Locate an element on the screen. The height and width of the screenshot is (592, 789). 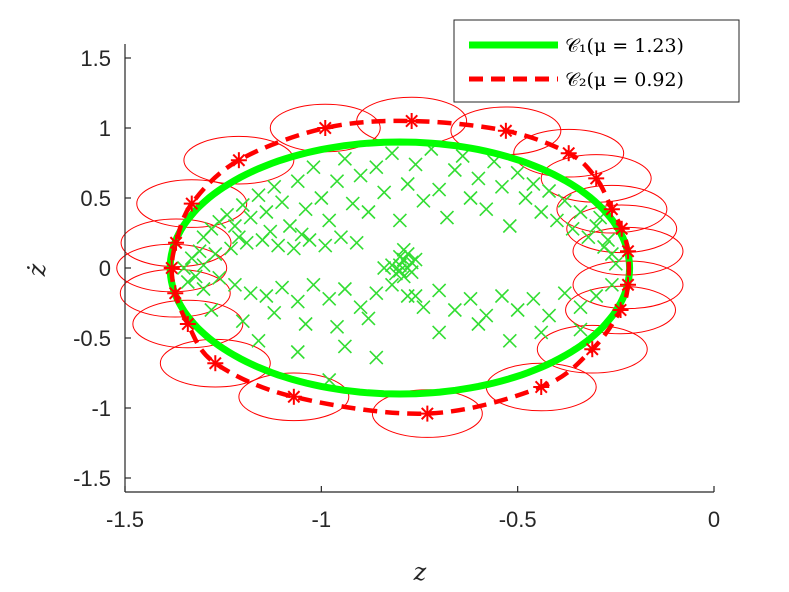
y-tick-label: -1.5 is located at coordinates (92, 478).